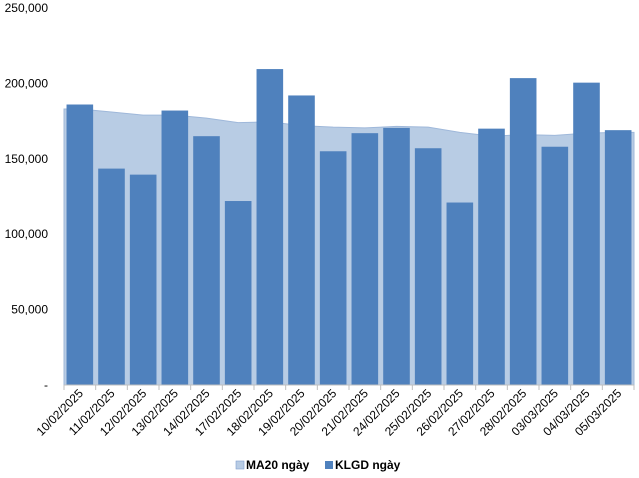 Image resolution: width=639 pixels, height=478 pixels. Describe the element at coordinates (238, 293) in the screenshot. I see `bar-17/02/2025` at that location.